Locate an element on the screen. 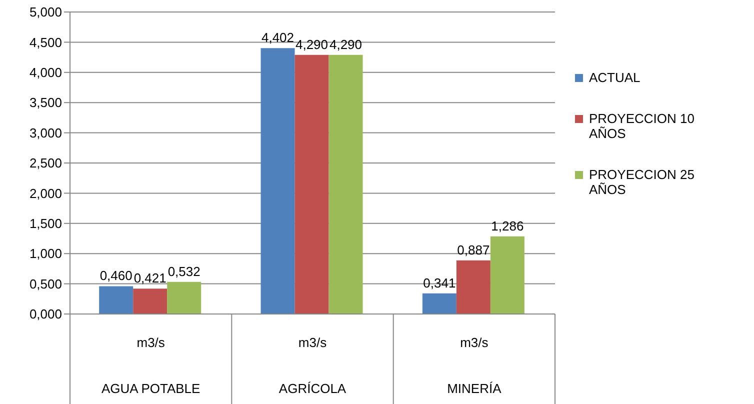 The image size is (754, 404). category-label: m3/s MINERÍA is located at coordinates (474, 365).